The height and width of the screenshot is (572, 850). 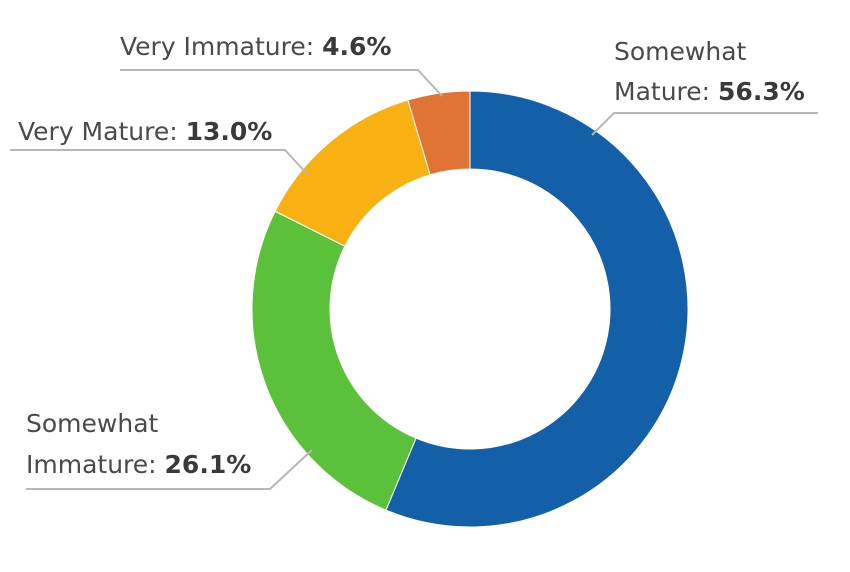 What do you see at coordinates (159, 162) in the screenshot?
I see `leader-line-very-mature` at bounding box center [159, 162].